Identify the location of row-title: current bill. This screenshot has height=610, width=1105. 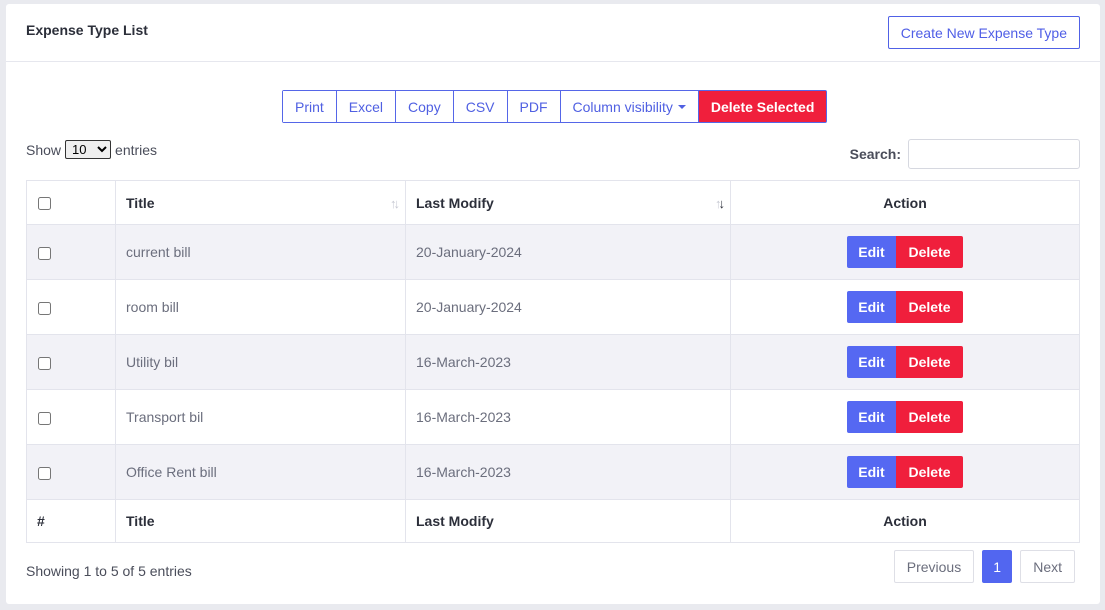
(260, 252).